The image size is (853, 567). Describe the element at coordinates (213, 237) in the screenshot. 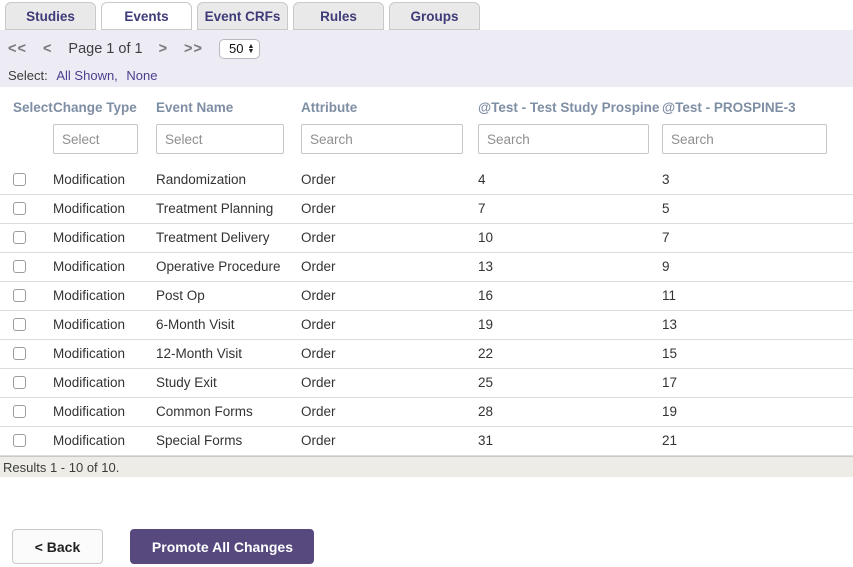

I see `cell-event-name: Treatment Delivery` at that location.